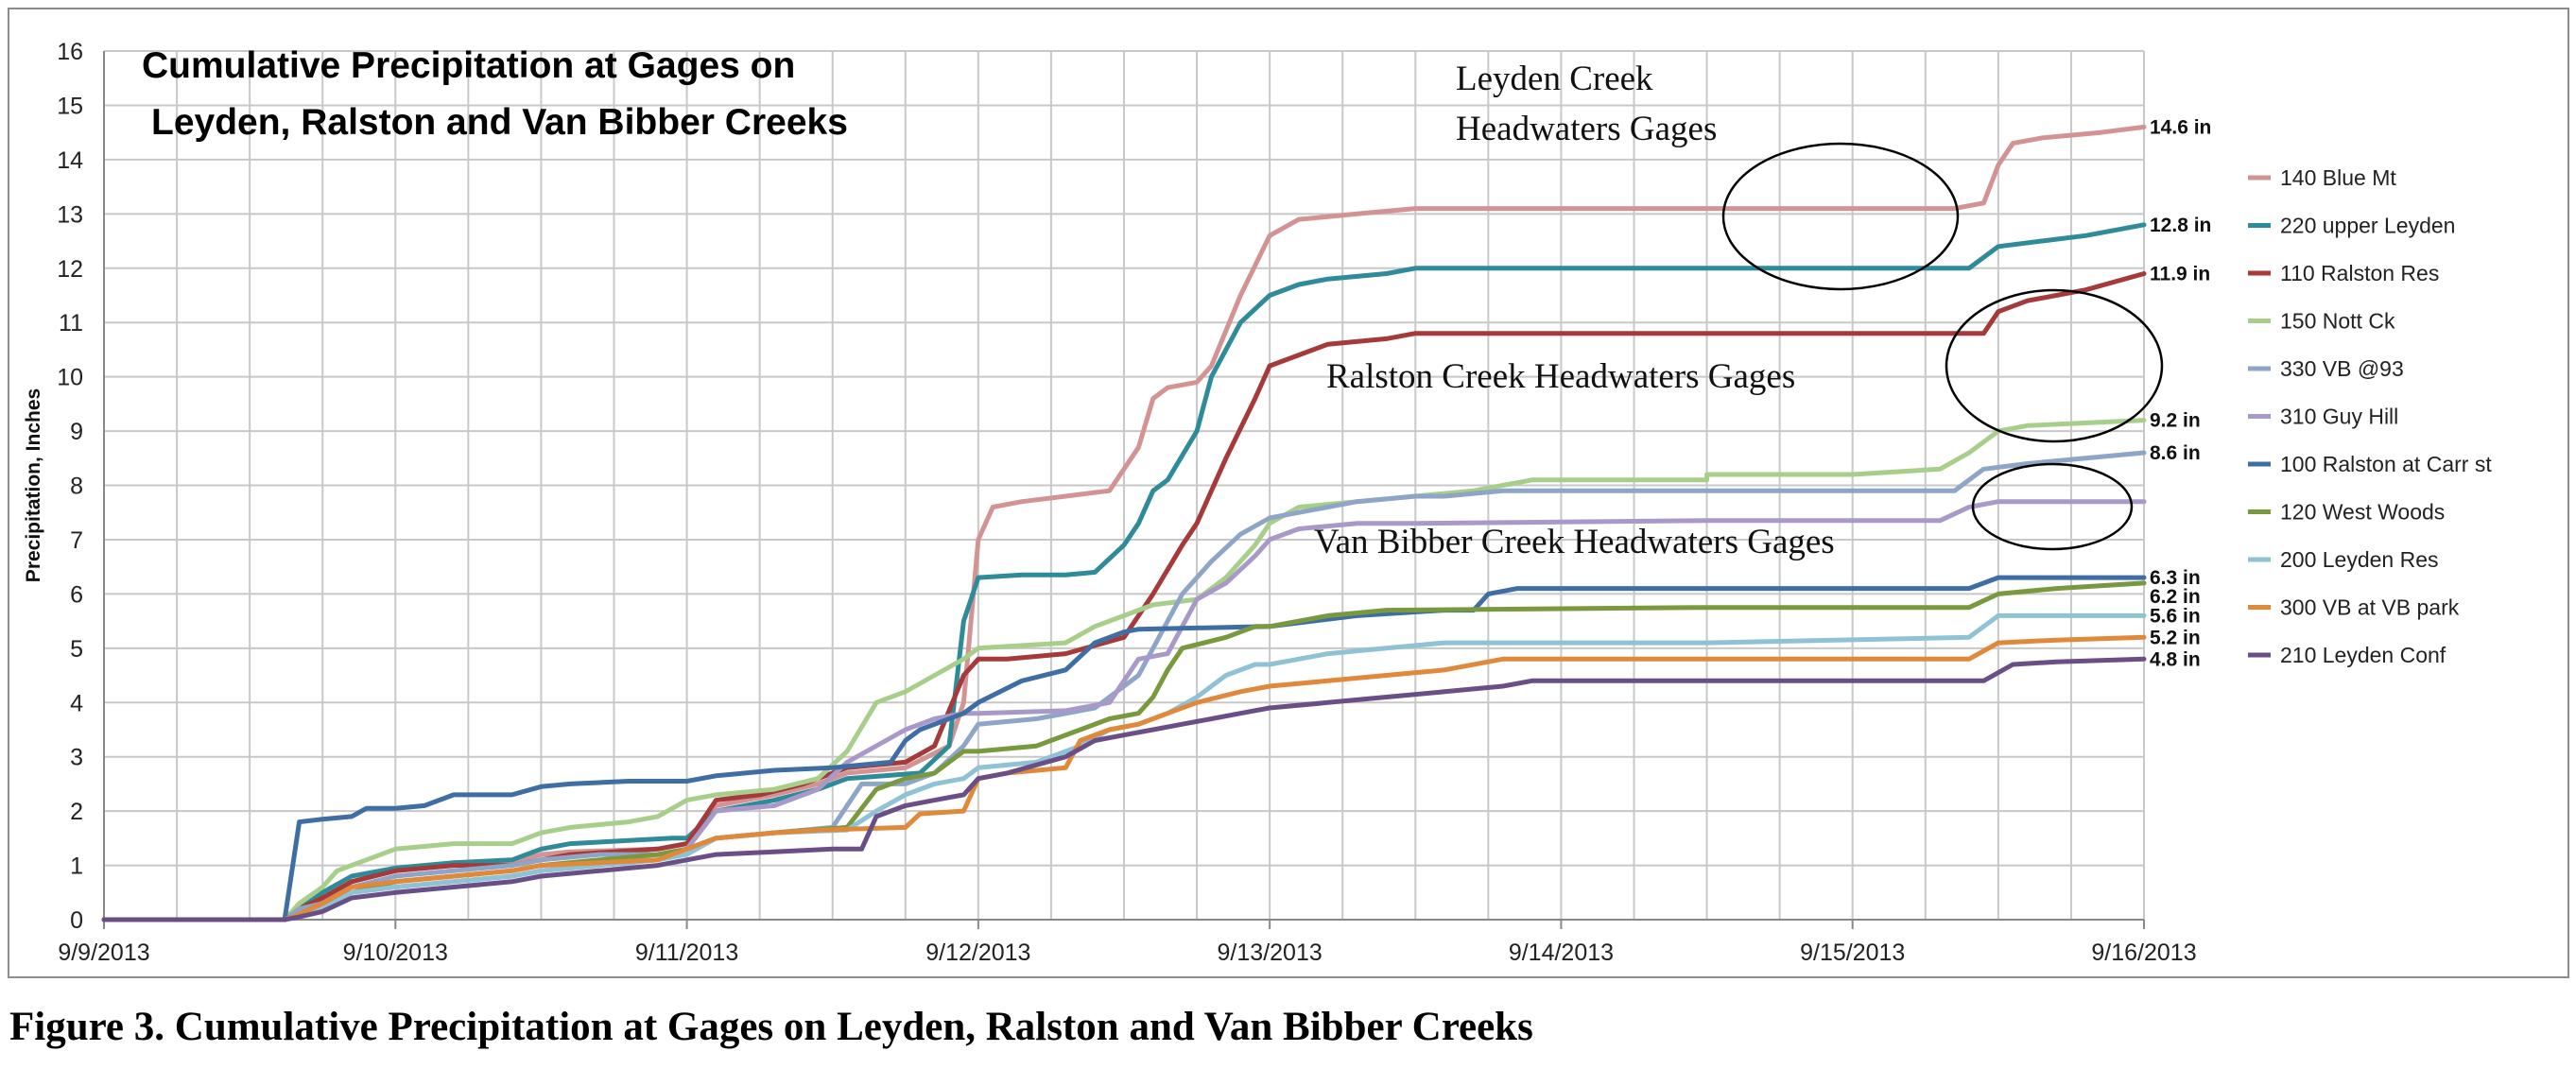  Describe the element at coordinates (76, 866) in the screenshot. I see `y-tick-label: 1` at that location.